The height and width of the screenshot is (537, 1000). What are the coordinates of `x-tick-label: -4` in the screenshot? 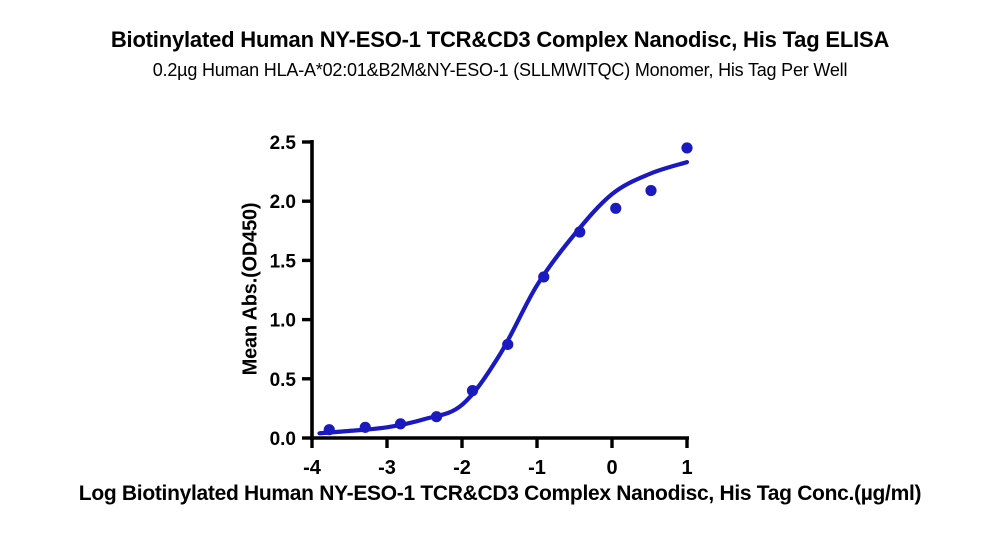 It's located at (312, 468).